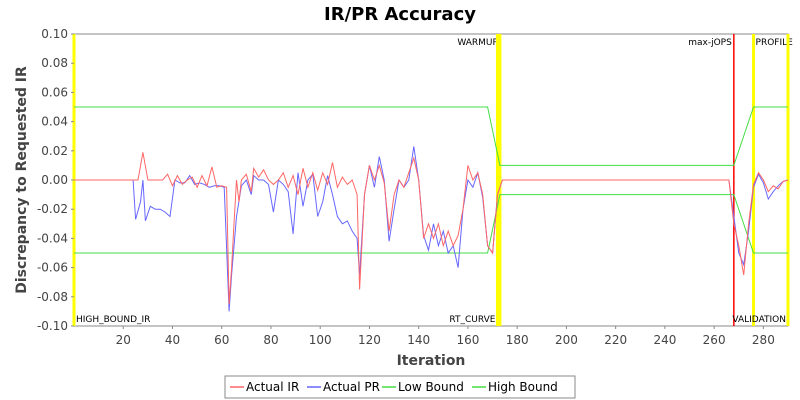  I want to click on x-tick-label: 40, so click(172, 340).